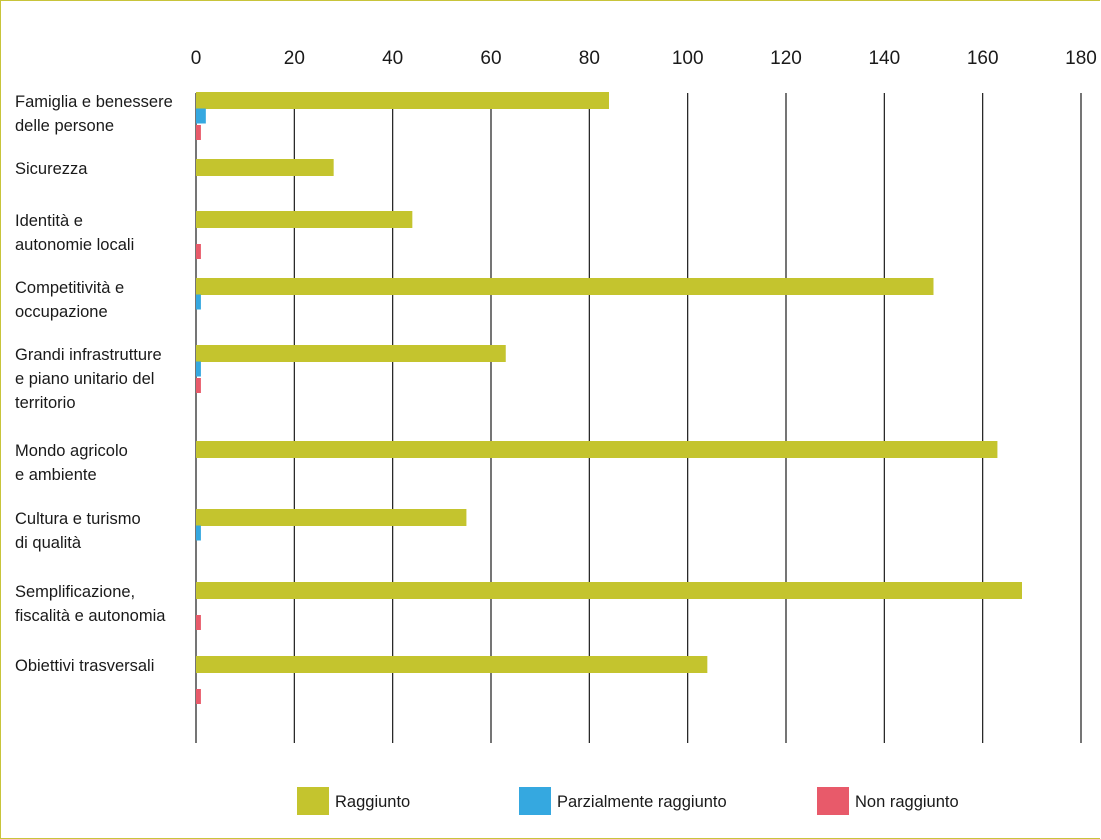 Image resolution: width=1101 pixels, height=839 pixels. I want to click on x-tick-label: 80, so click(589, 58).